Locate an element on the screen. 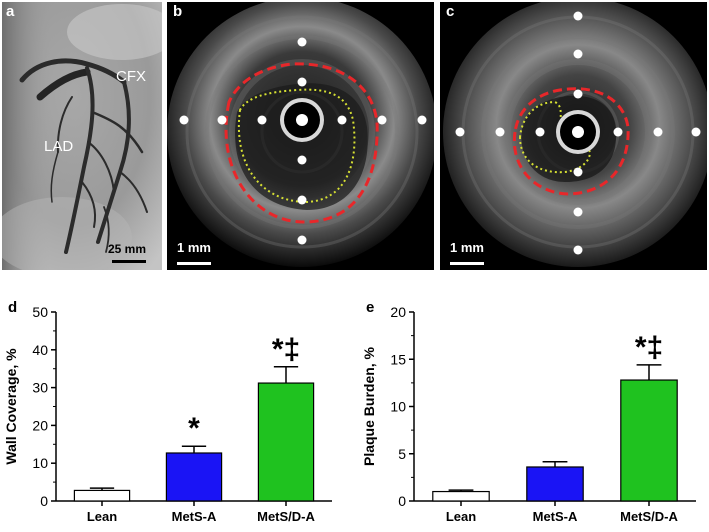 The image size is (709, 532). y-tick-label: 40 is located at coordinates (40, 350).